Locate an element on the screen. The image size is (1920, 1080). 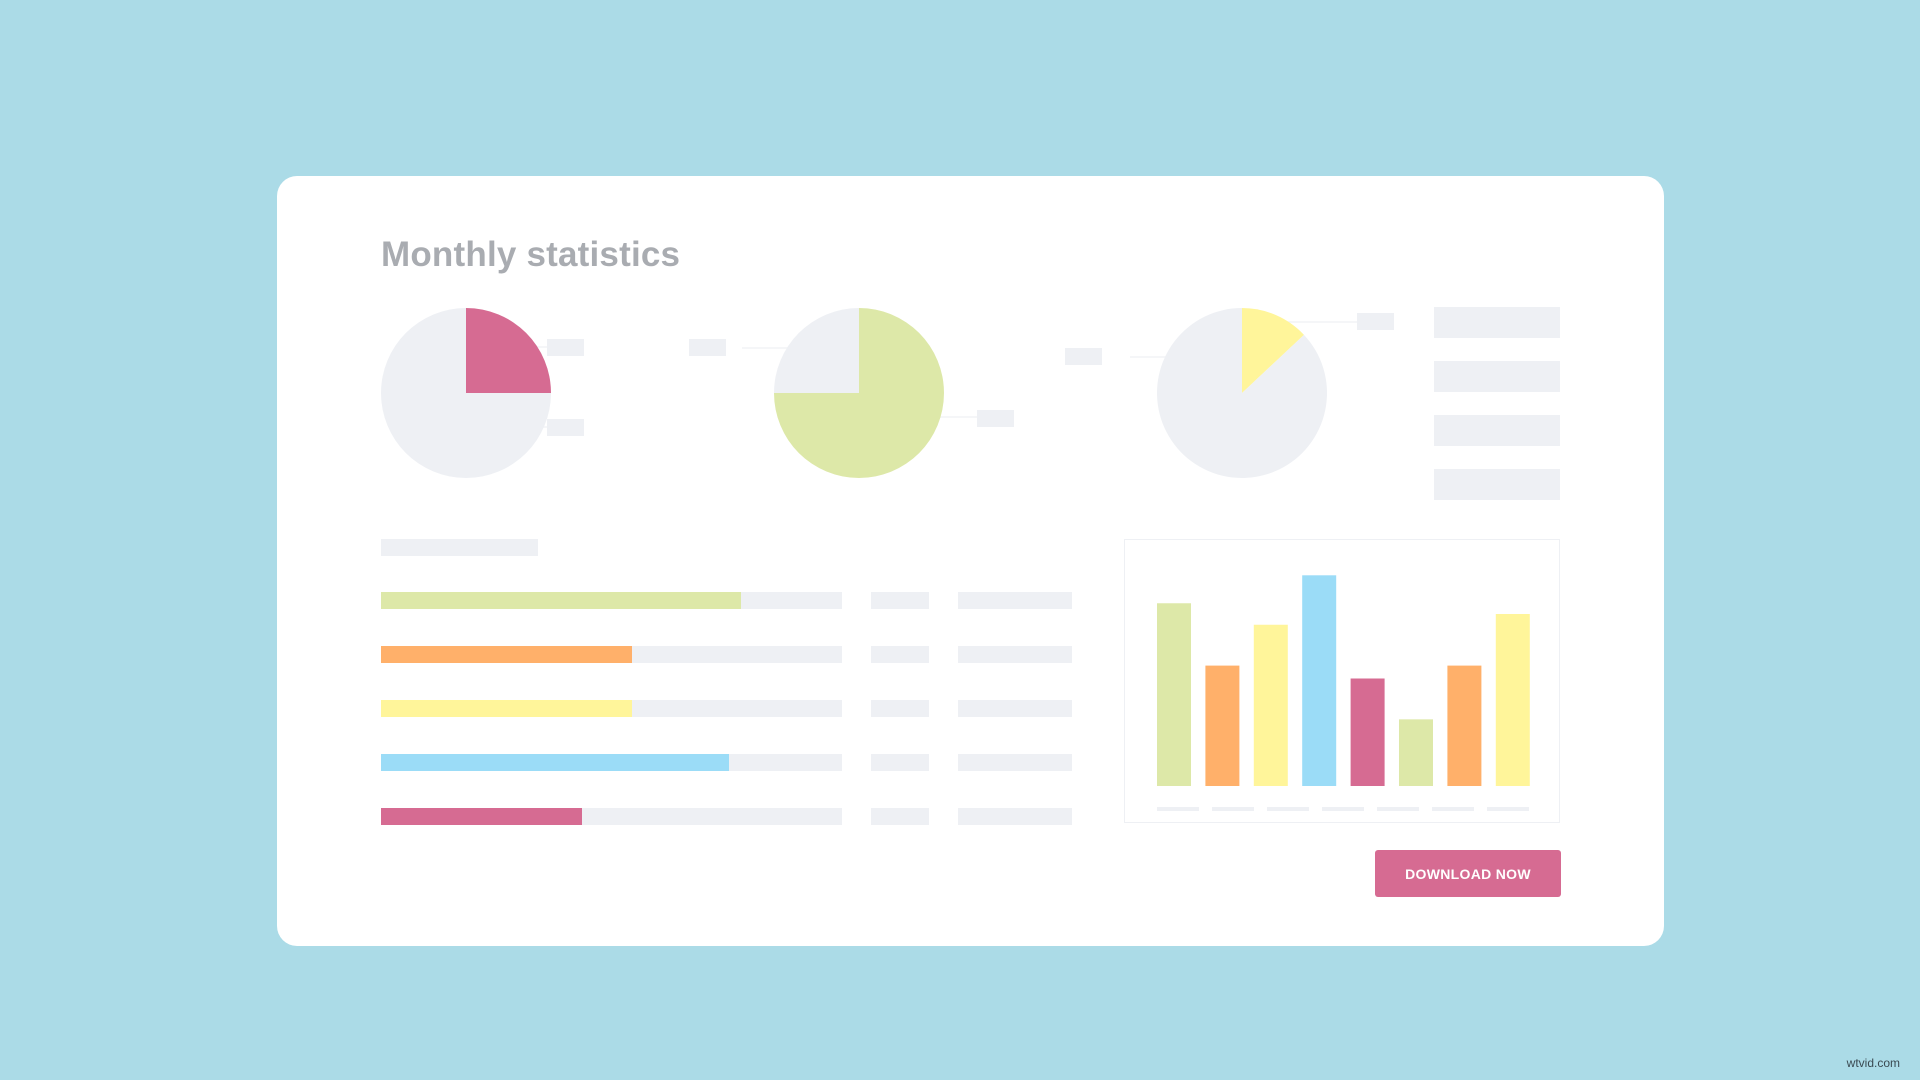
watermark: wtvid.com is located at coordinates (1873, 1063).